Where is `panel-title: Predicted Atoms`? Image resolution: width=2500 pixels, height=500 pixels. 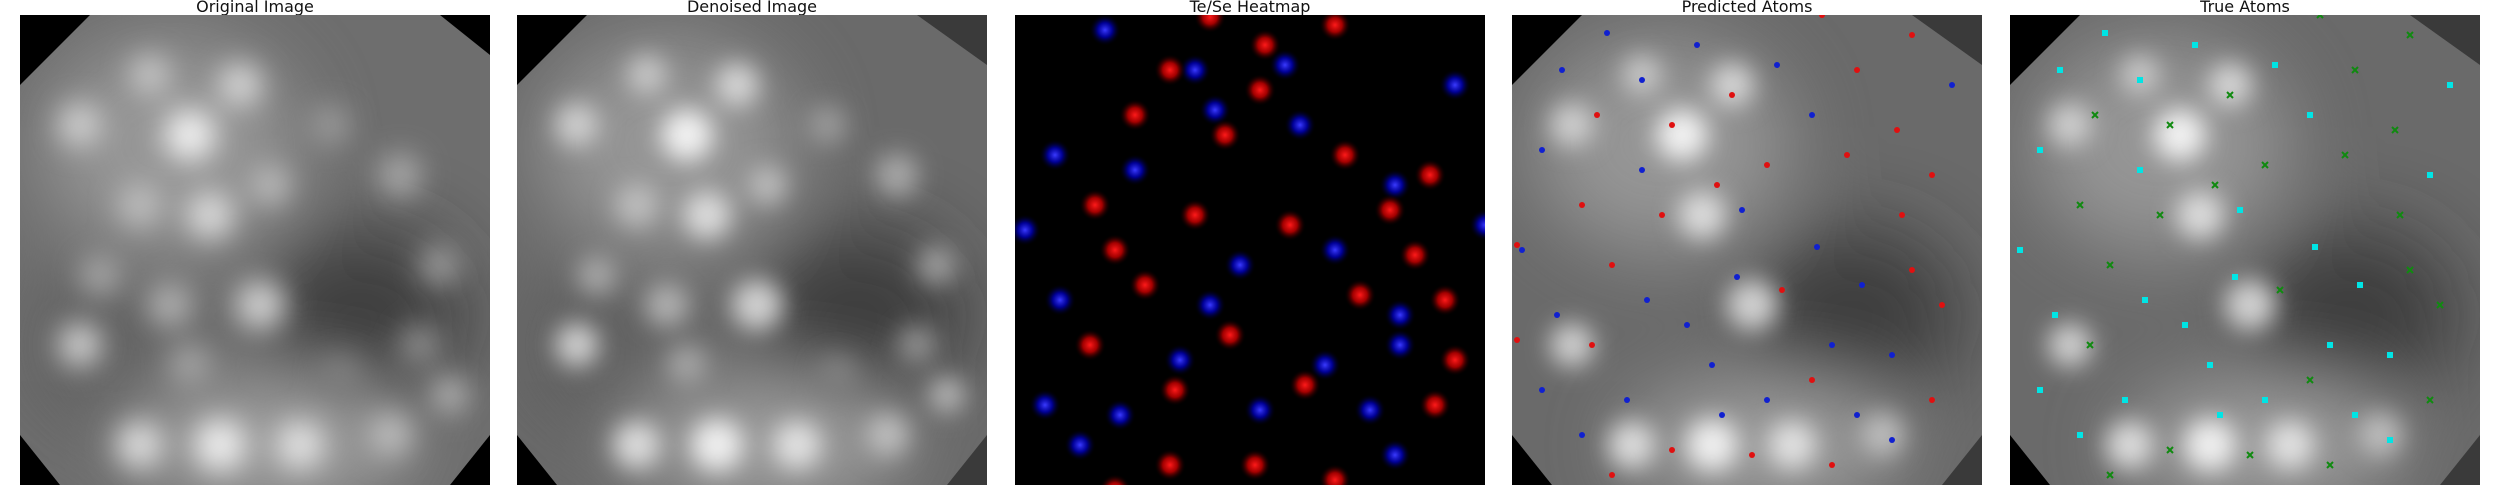
panel-title: Predicted Atoms is located at coordinates (1747, 8).